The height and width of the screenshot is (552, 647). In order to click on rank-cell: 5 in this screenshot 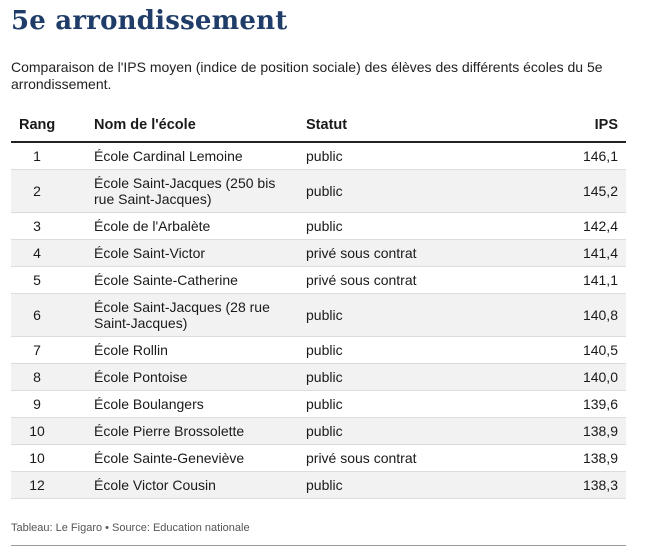, I will do `click(37, 280)`.